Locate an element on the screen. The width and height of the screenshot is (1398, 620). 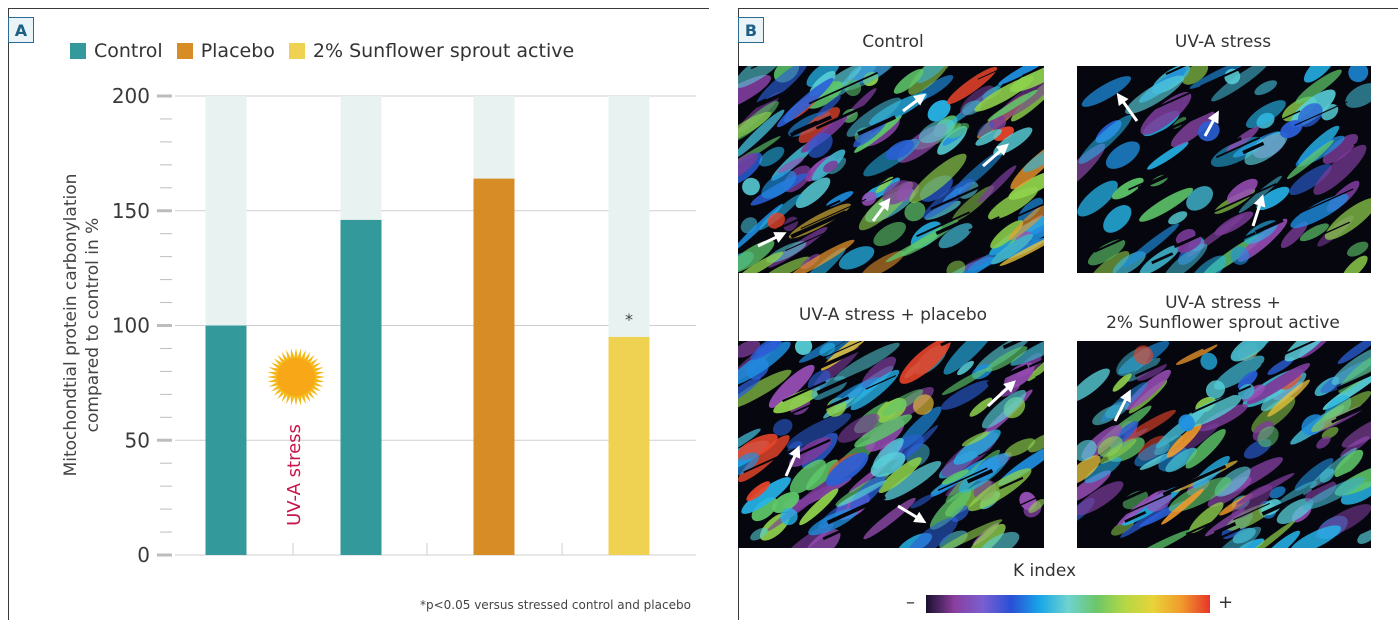
panel-b-badge: B is located at coordinates (751, 30).